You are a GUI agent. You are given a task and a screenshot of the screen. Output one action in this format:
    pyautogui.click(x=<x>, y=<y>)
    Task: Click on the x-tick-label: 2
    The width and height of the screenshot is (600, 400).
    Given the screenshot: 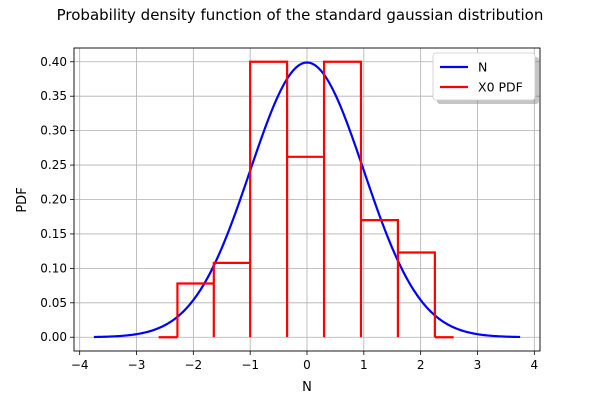 What is the action you would take?
    pyautogui.click(x=421, y=365)
    